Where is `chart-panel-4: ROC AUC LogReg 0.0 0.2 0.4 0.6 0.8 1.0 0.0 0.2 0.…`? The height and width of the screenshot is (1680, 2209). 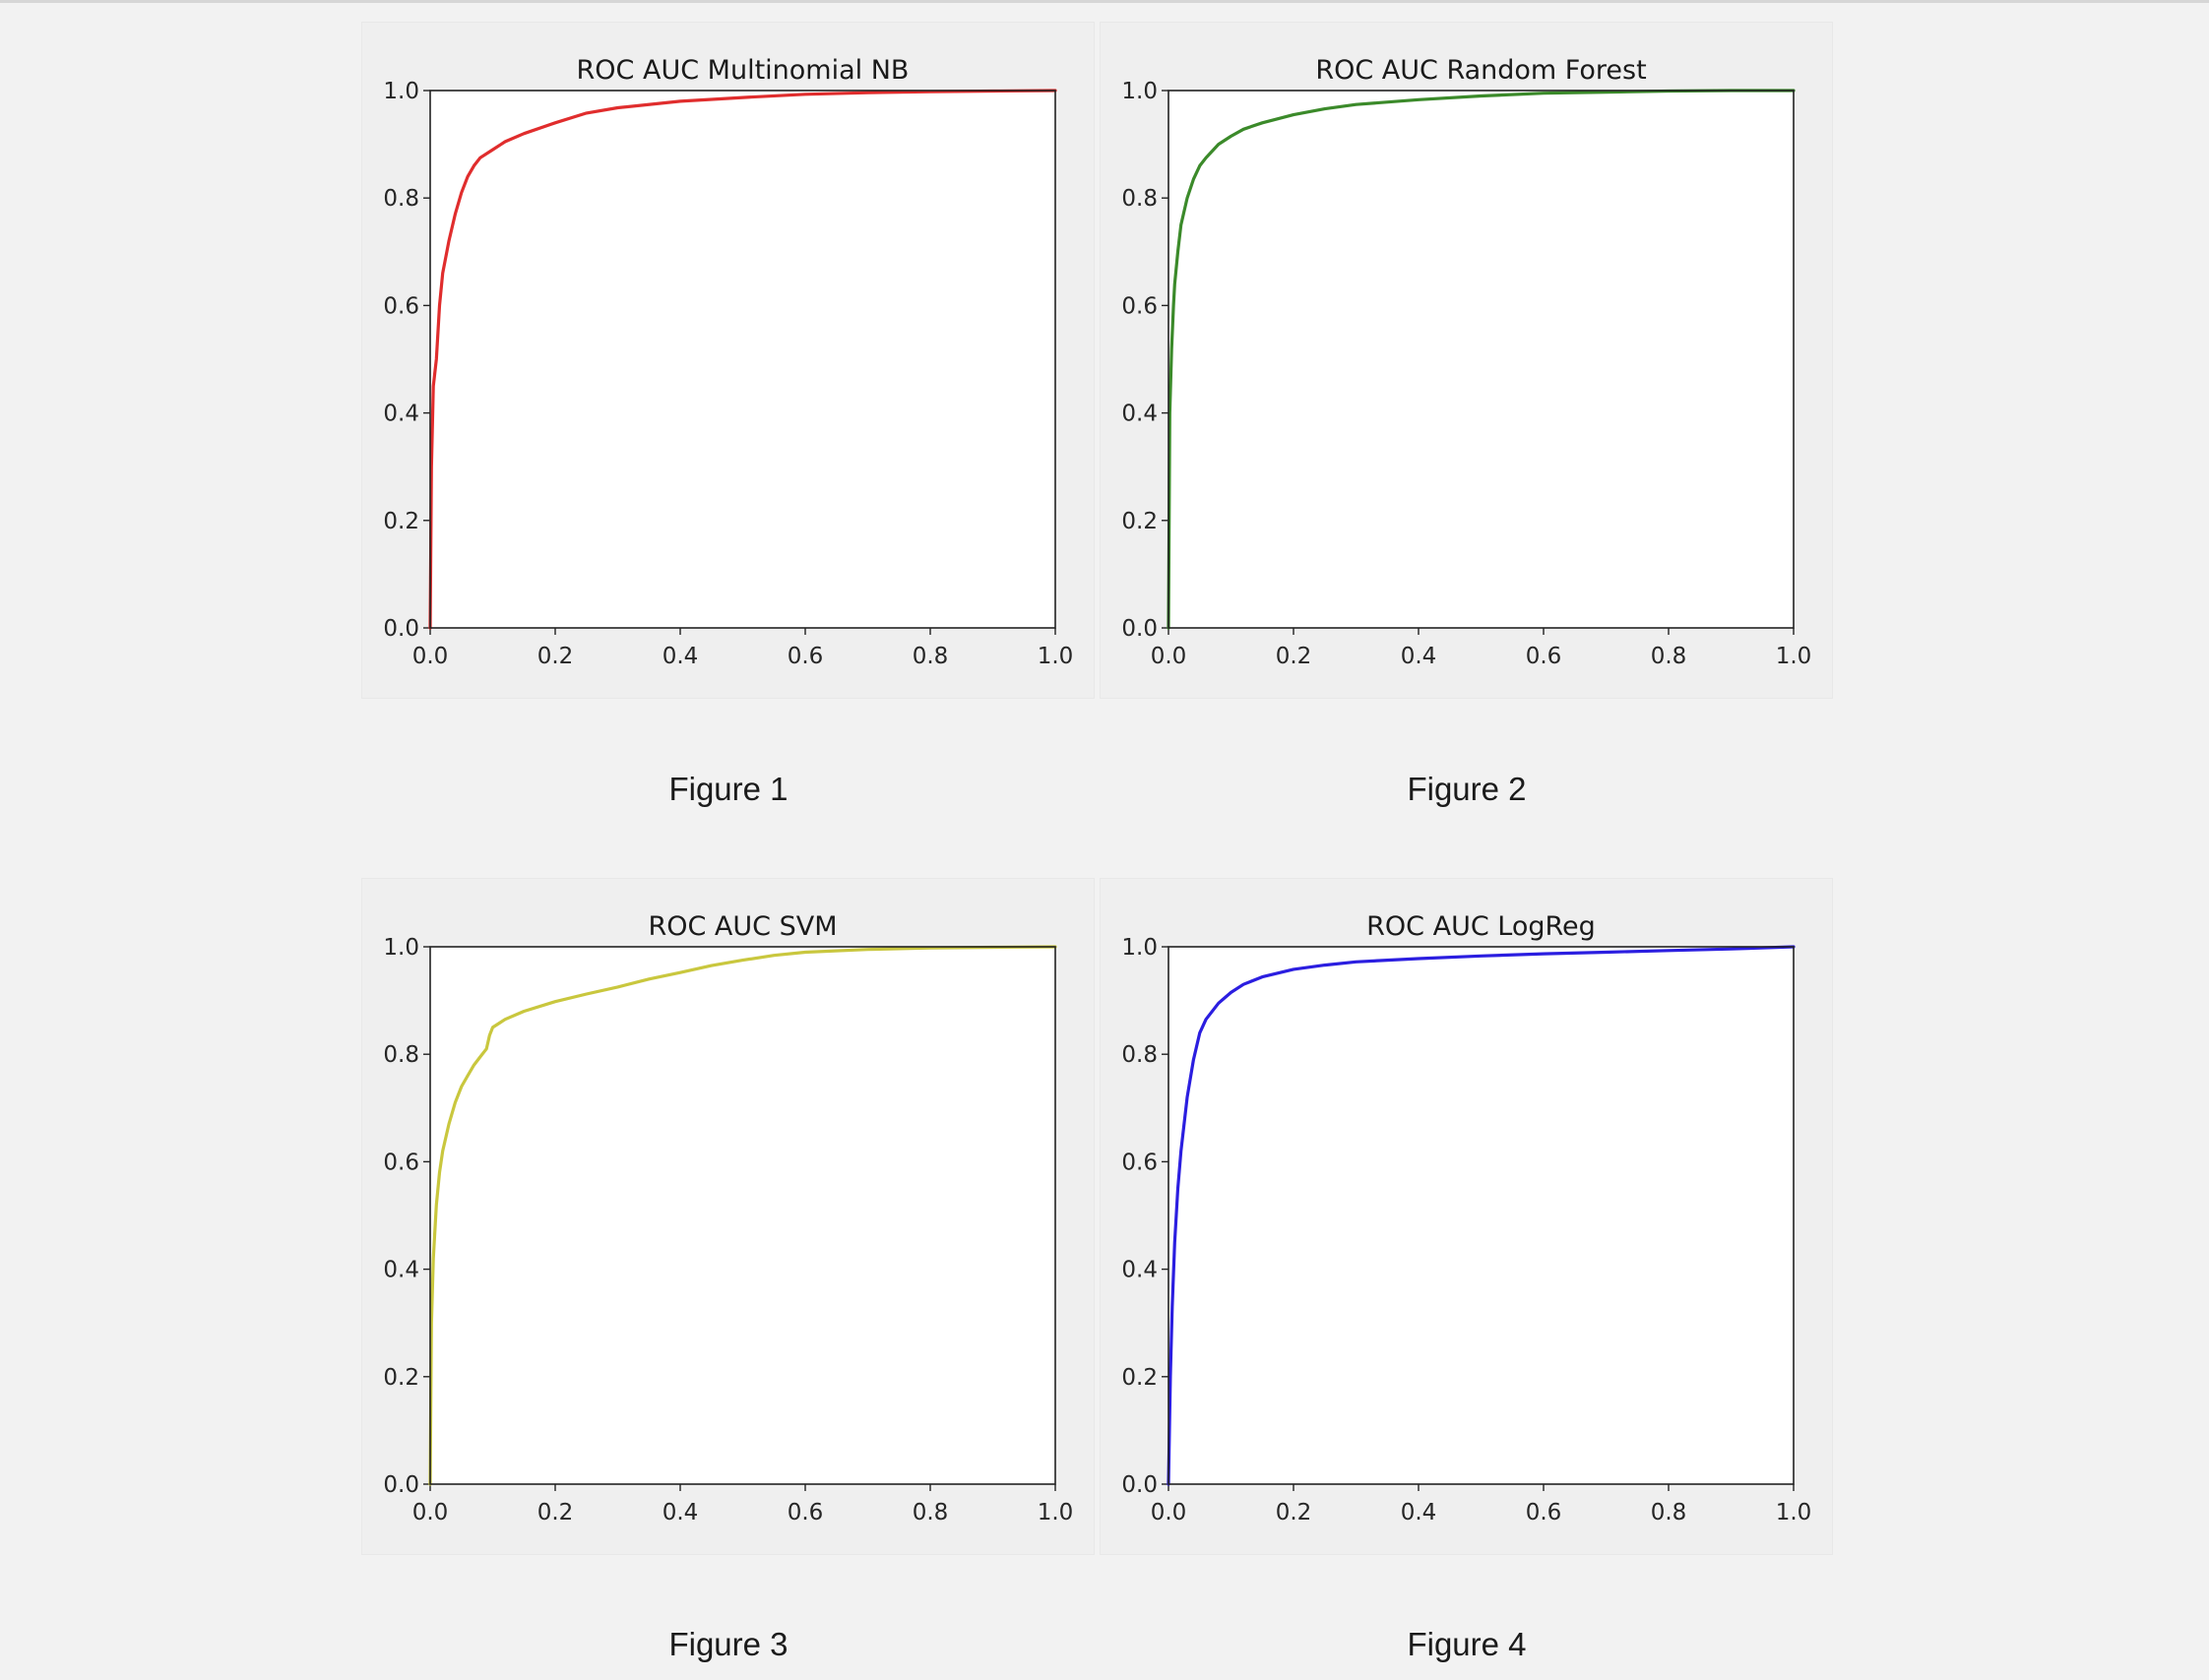 chart-panel-4: ROC AUC LogReg 0.0 0.2 0.4 0.6 0.8 1.0 0.0 0.2 0.… is located at coordinates (1466, 1216).